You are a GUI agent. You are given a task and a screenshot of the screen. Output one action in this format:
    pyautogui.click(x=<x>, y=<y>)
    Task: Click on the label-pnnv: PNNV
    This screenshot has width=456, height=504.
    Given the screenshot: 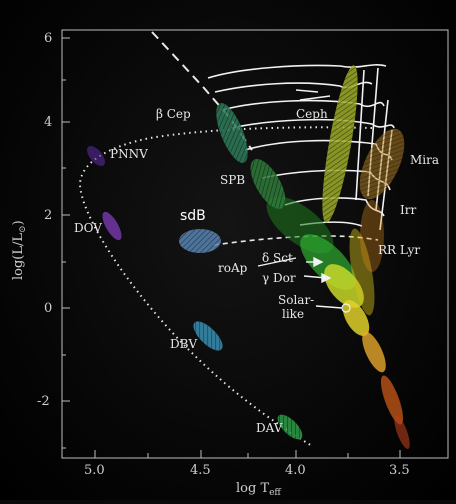 What is the action you would take?
    pyautogui.click(x=129, y=154)
    